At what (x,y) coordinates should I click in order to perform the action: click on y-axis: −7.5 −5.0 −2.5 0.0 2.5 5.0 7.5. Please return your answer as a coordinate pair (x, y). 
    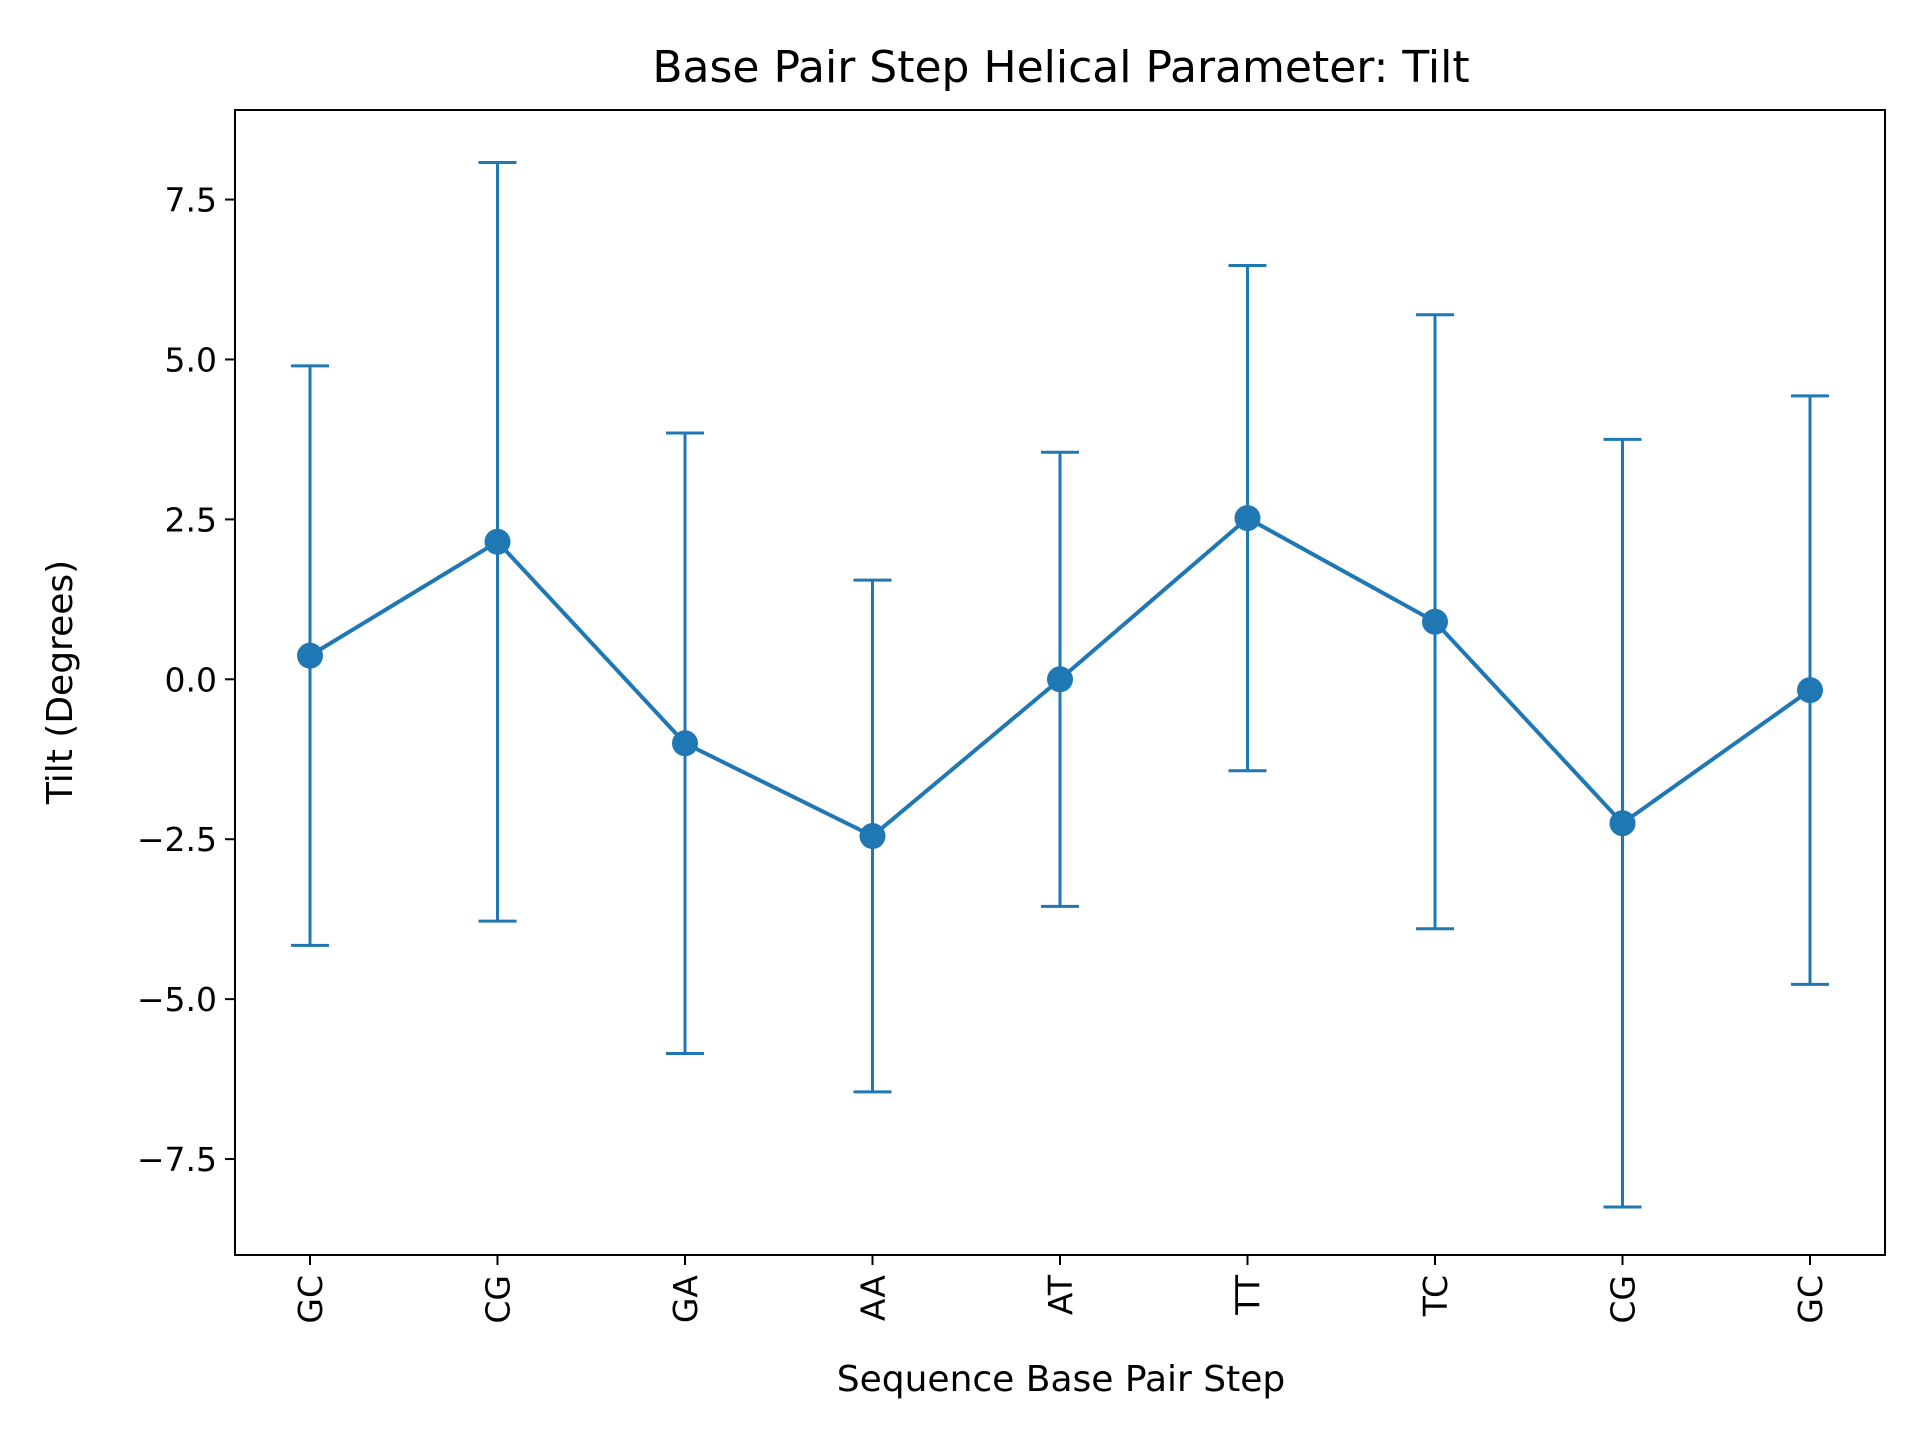
    Looking at the image, I should click on (186, 680).